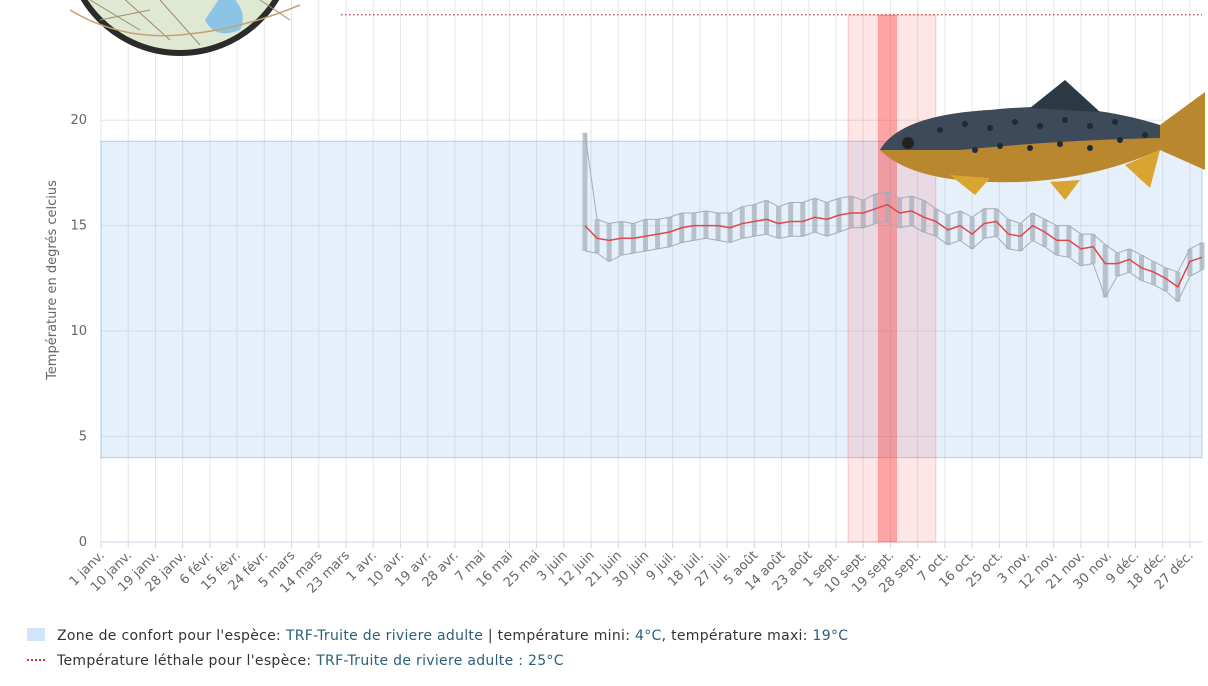 This screenshot has height=686, width=1208. I want to click on legend-text: 4°C, so click(648, 636).